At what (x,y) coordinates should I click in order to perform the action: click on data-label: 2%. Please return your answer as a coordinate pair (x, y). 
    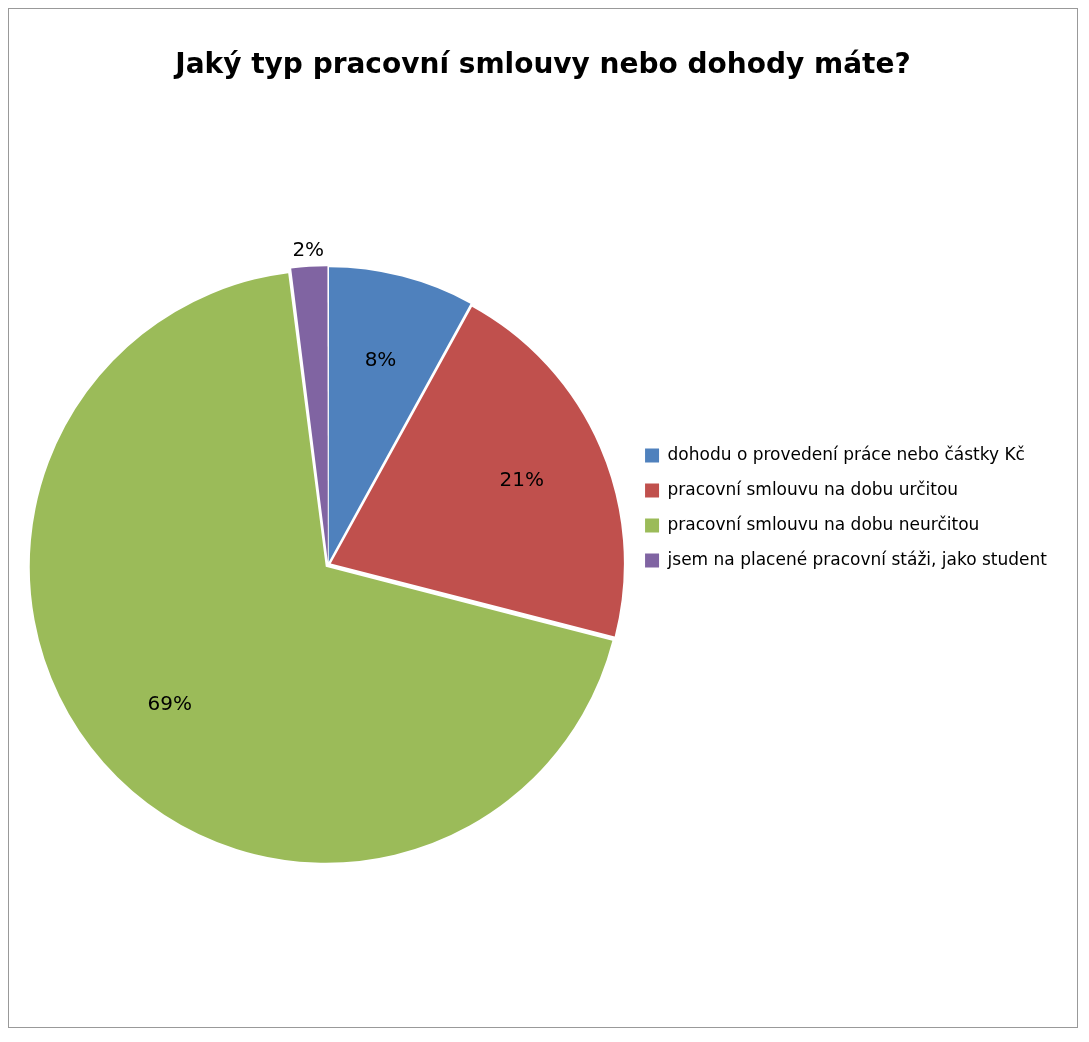
    Looking at the image, I should click on (308, 248).